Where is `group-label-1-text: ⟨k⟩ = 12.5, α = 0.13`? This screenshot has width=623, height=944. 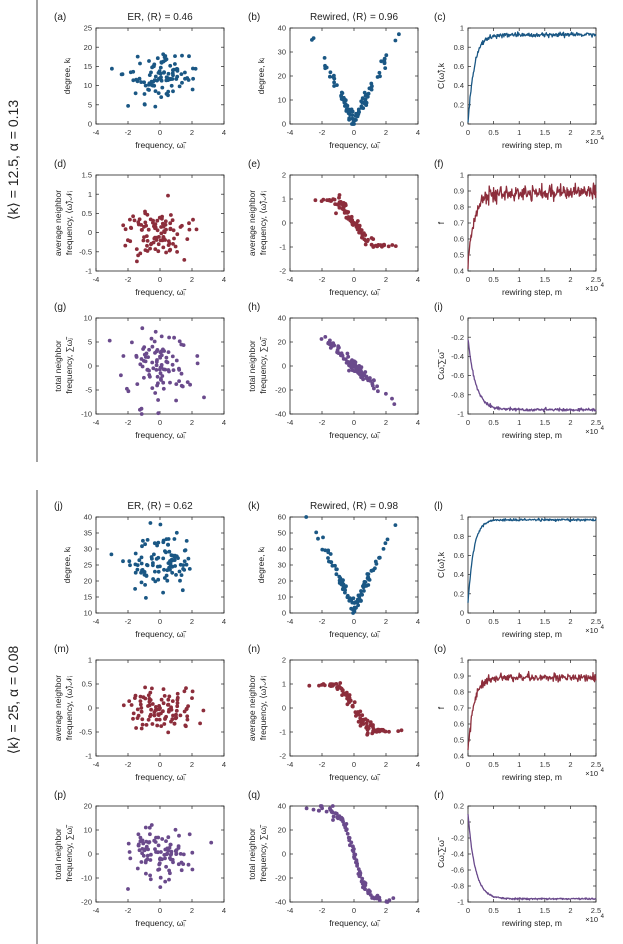
group-label-1-text: ⟨k⟩ = 12.5, α = 0.13 is located at coordinates (13, 160).